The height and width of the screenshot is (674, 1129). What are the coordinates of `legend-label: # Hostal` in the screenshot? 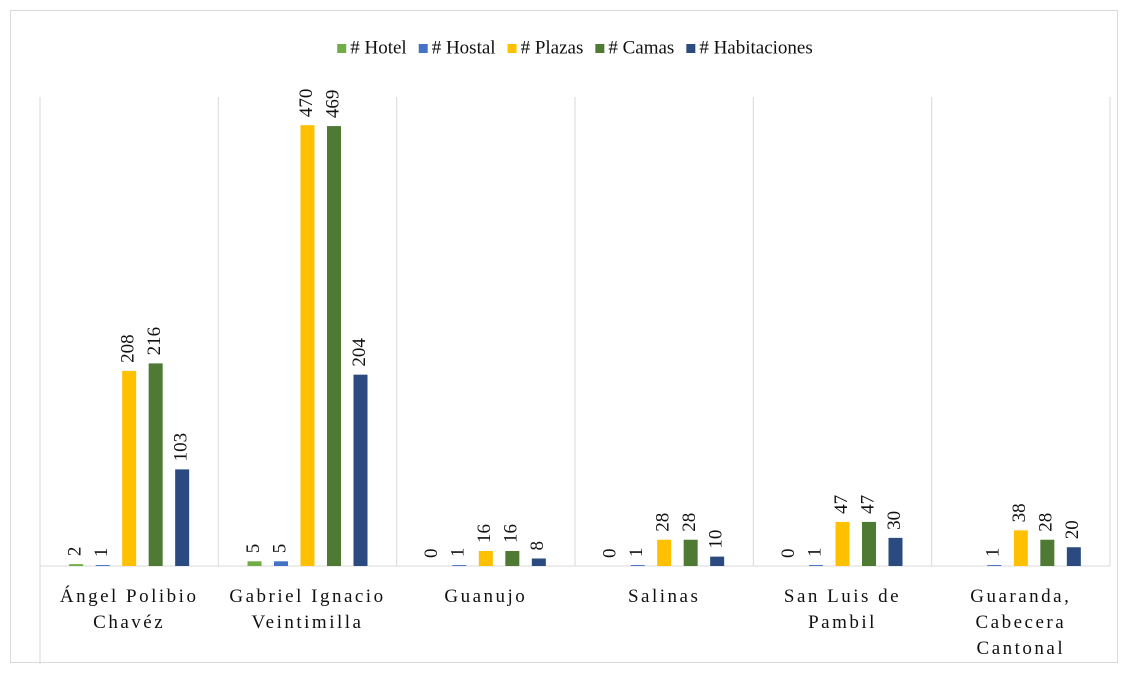 It's located at (464, 47).